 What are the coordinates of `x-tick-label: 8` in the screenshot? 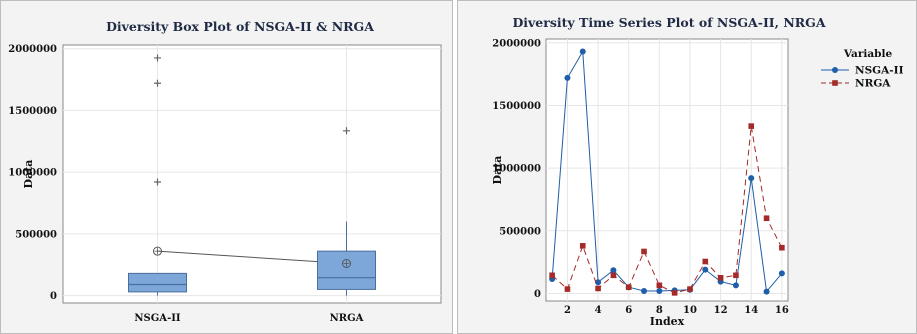 It's located at (659, 310).